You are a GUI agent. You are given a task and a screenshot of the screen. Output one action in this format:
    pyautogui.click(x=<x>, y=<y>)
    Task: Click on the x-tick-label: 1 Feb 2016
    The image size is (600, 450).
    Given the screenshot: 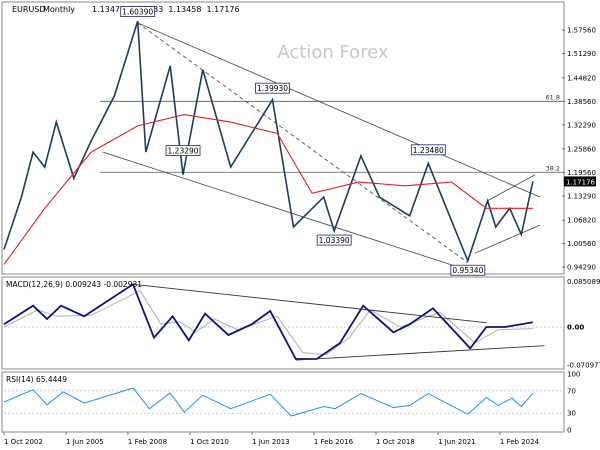 What is the action you would take?
    pyautogui.click(x=334, y=442)
    